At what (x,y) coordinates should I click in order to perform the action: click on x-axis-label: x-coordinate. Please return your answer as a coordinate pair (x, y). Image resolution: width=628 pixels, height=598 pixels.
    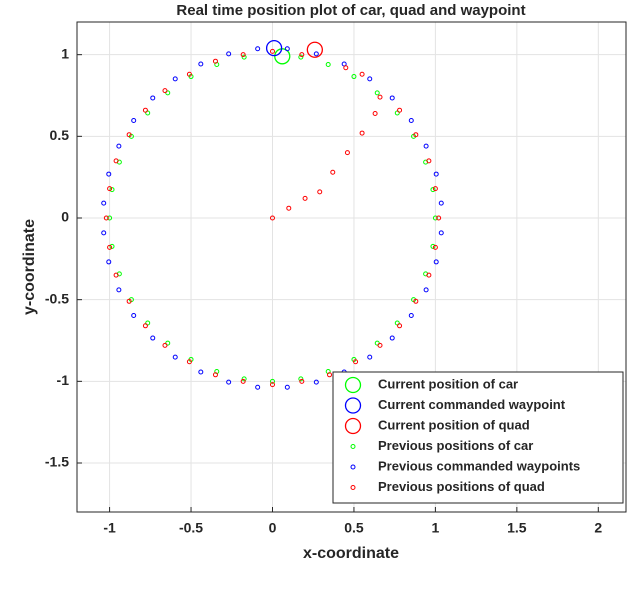
    Looking at the image, I should click on (351, 553).